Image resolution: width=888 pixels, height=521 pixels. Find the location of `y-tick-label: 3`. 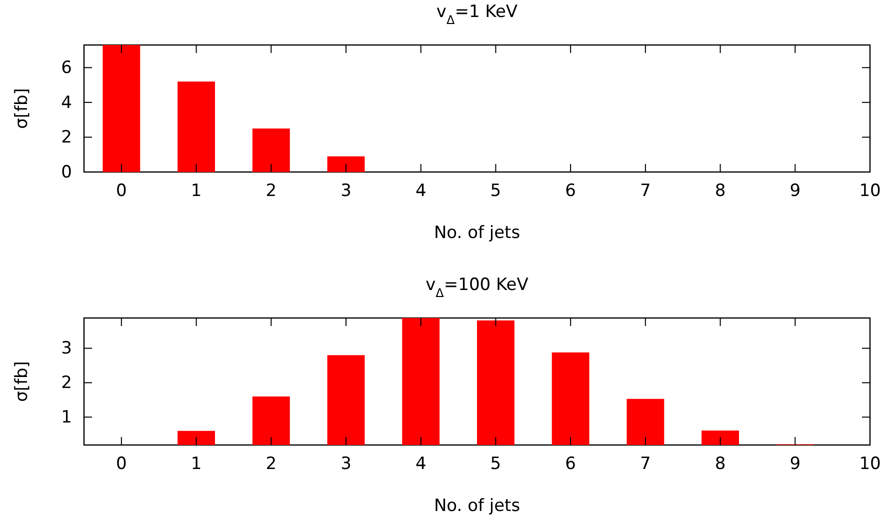

y-tick-label: 3 is located at coordinates (66, 348).